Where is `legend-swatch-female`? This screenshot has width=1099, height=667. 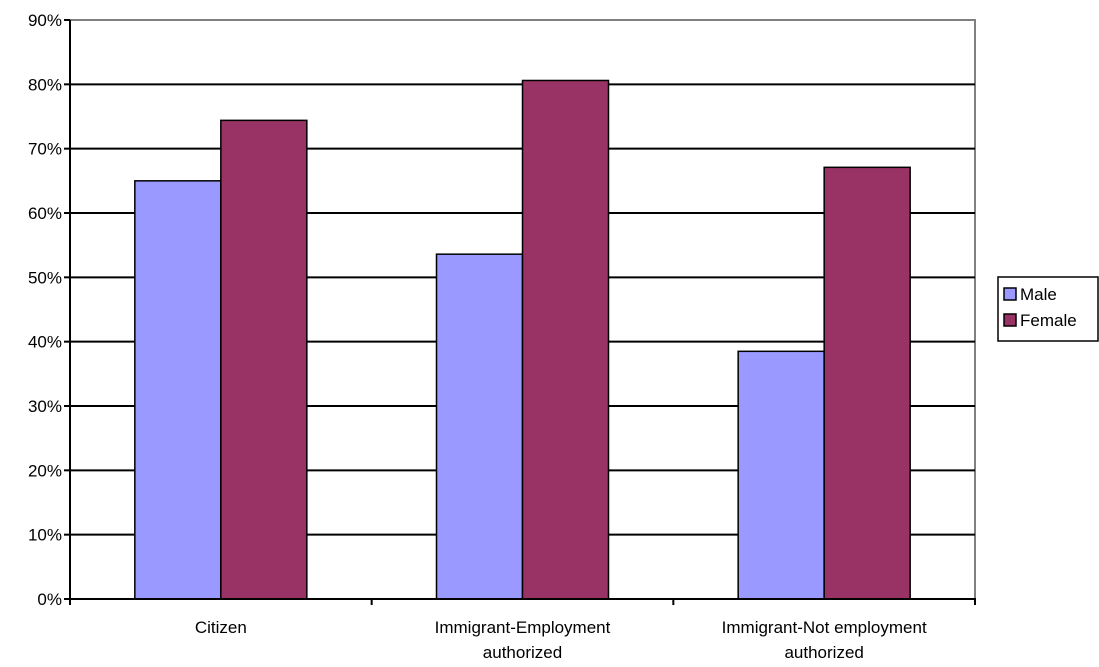
legend-swatch-female is located at coordinates (1010, 320).